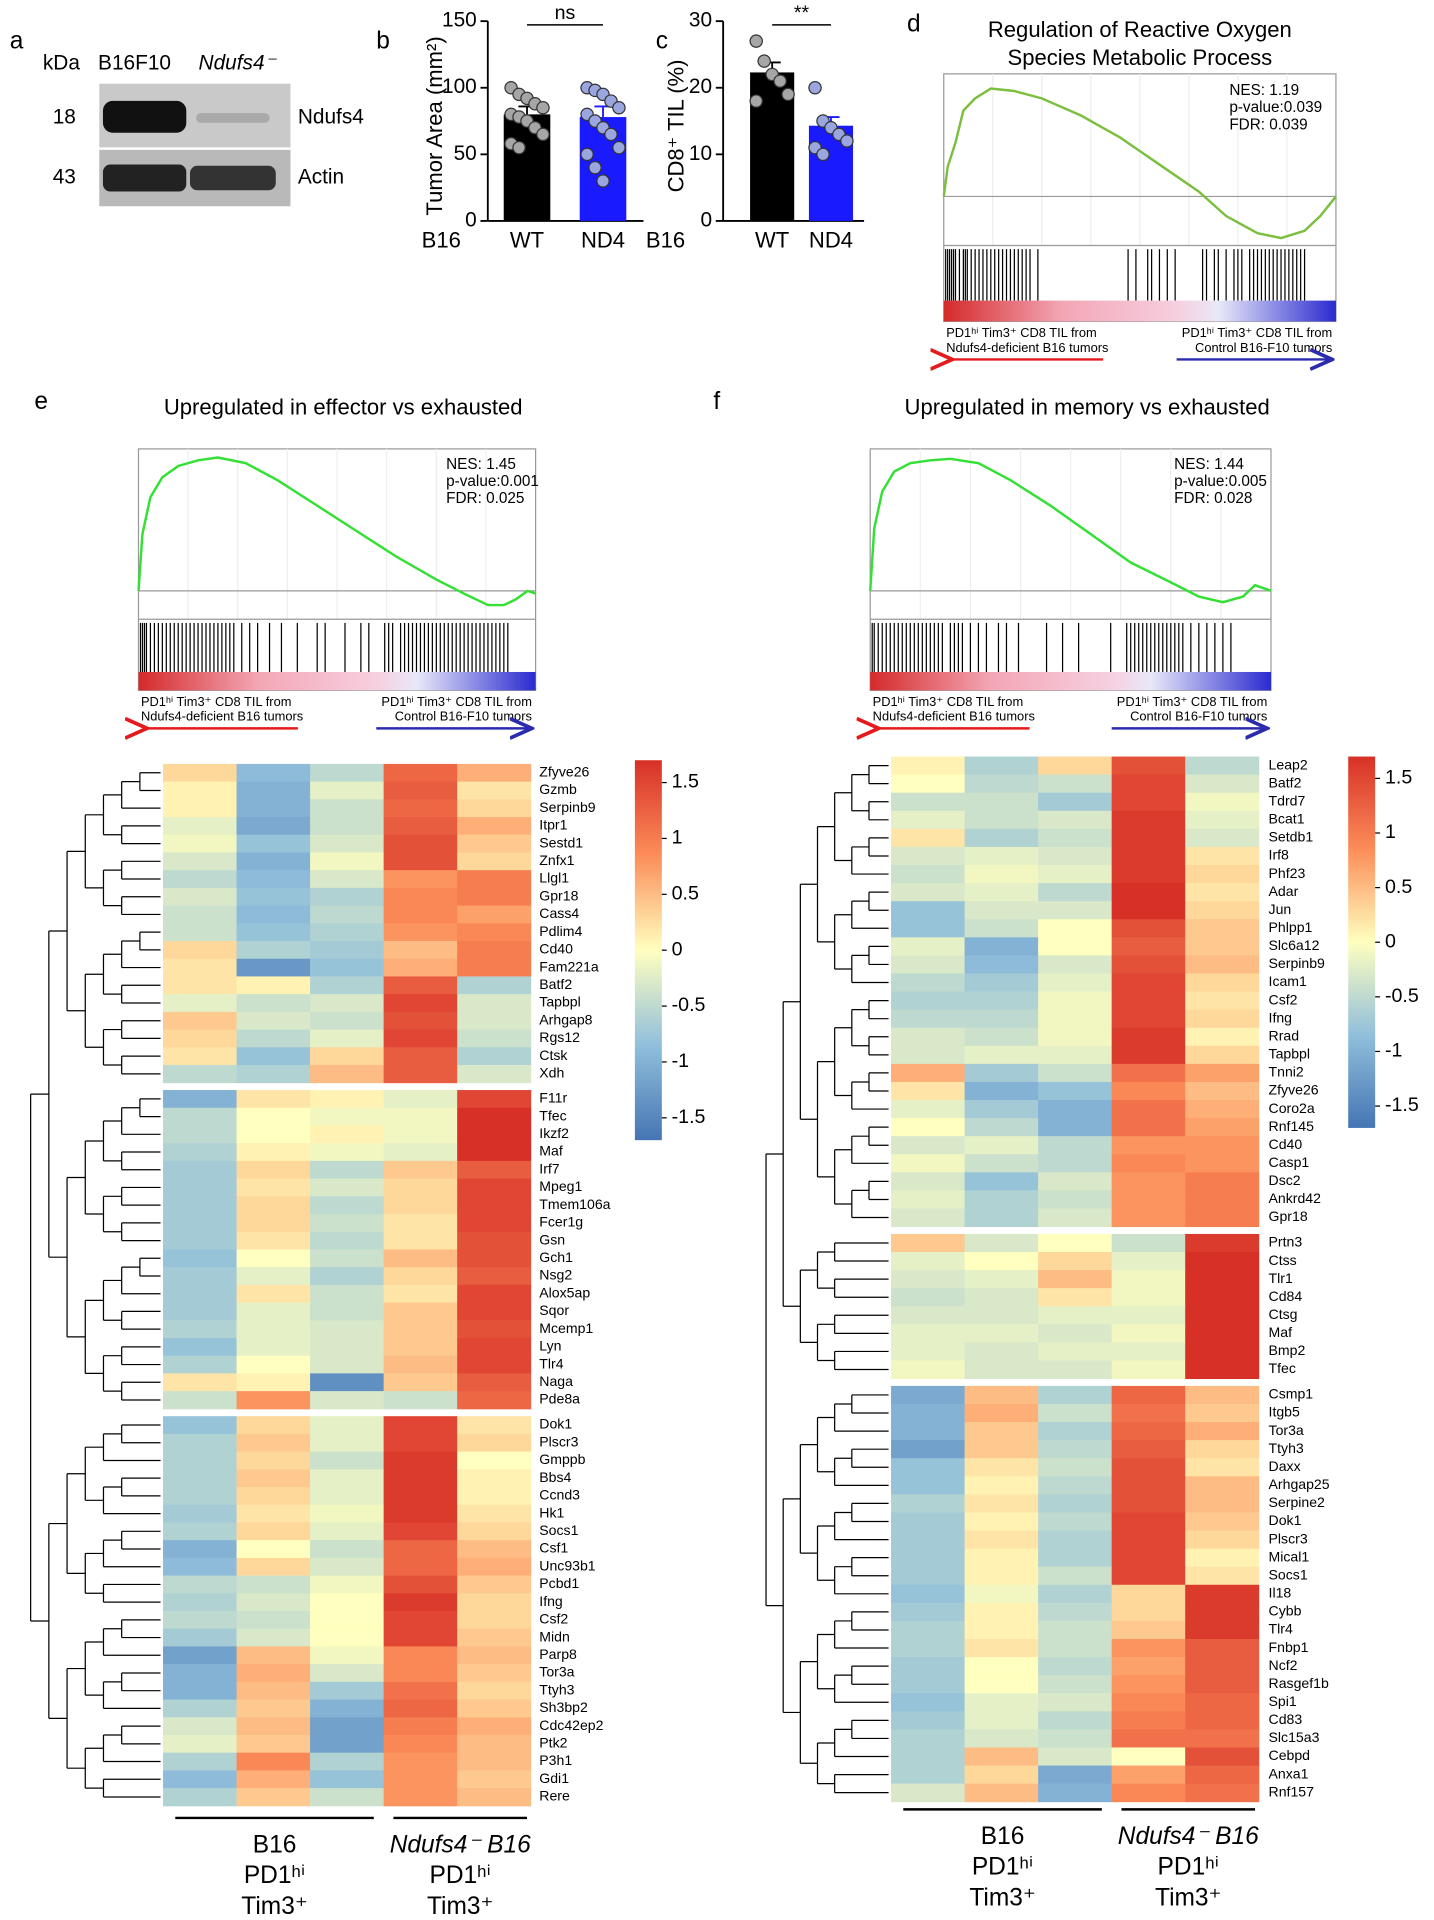 Image resolution: width=1434 pixels, height=1920 pixels. What do you see at coordinates (1188, 1867) in the screenshot?
I see `group-label: PD1ʰⁱ` at bounding box center [1188, 1867].